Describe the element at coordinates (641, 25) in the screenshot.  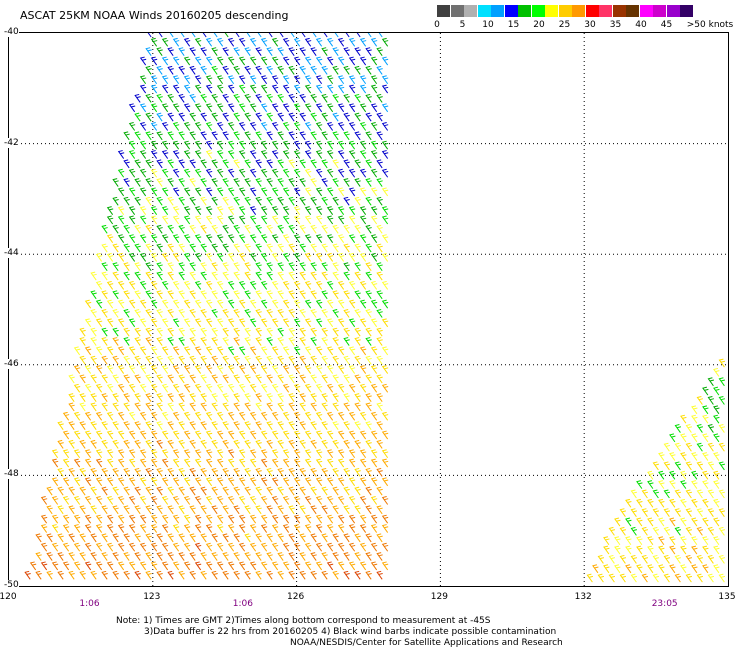
I see `legend-label: 40` at that location.